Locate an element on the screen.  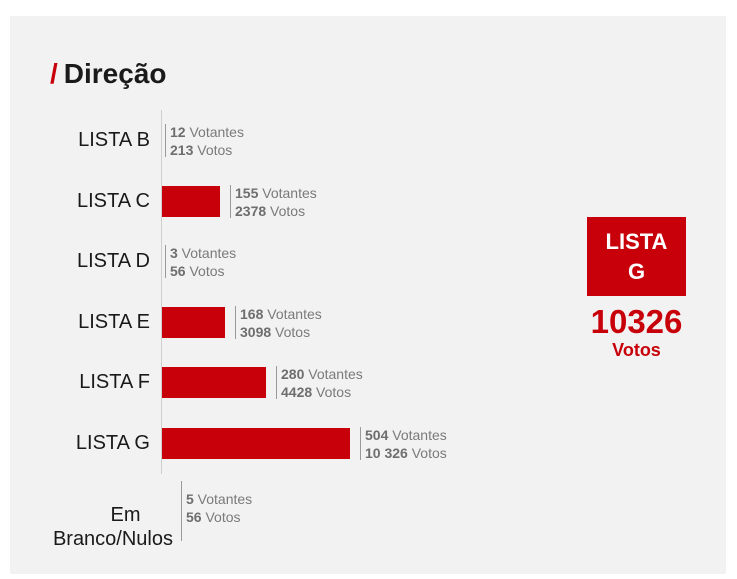
chart-axis is located at coordinates (161, 292).